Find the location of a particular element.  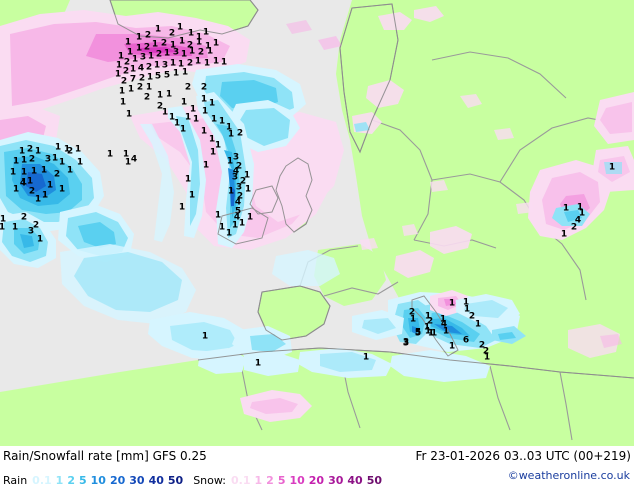

snow-scale-step-30: 30 is located at coordinates (336, 480).